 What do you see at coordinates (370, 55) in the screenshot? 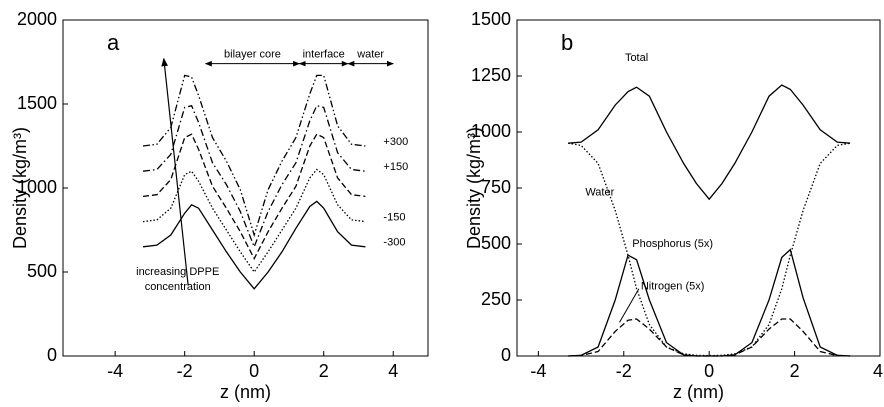
I see `region-label: water` at bounding box center [370, 55].